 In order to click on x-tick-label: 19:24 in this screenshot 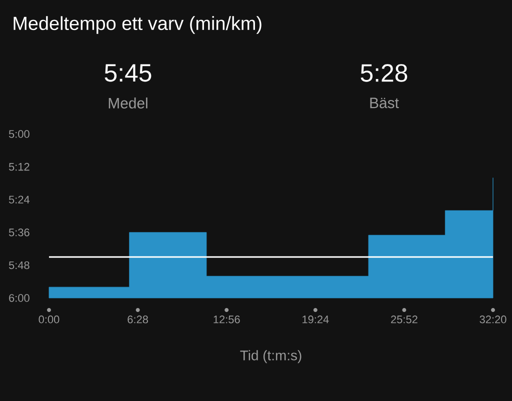, I will do `click(315, 320)`.